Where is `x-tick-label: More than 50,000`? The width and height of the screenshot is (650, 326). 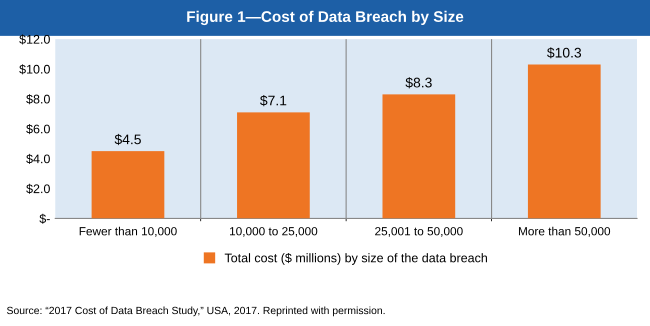 x-tick-label: More than 50,000 is located at coordinates (564, 231).